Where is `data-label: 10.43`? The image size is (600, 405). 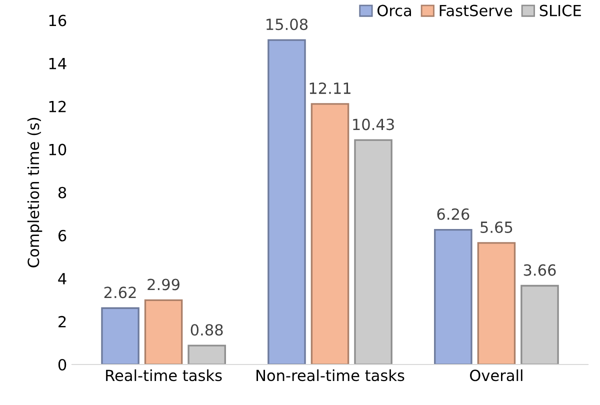
data-label: 10.43 is located at coordinates (373, 124).